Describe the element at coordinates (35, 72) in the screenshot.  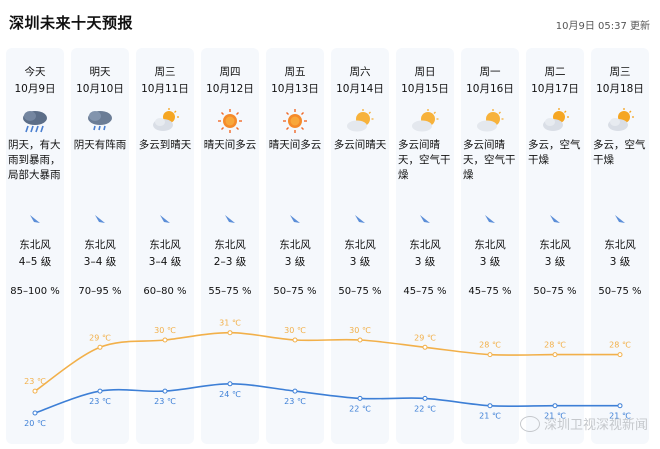
I see `day-name: 今天` at that location.